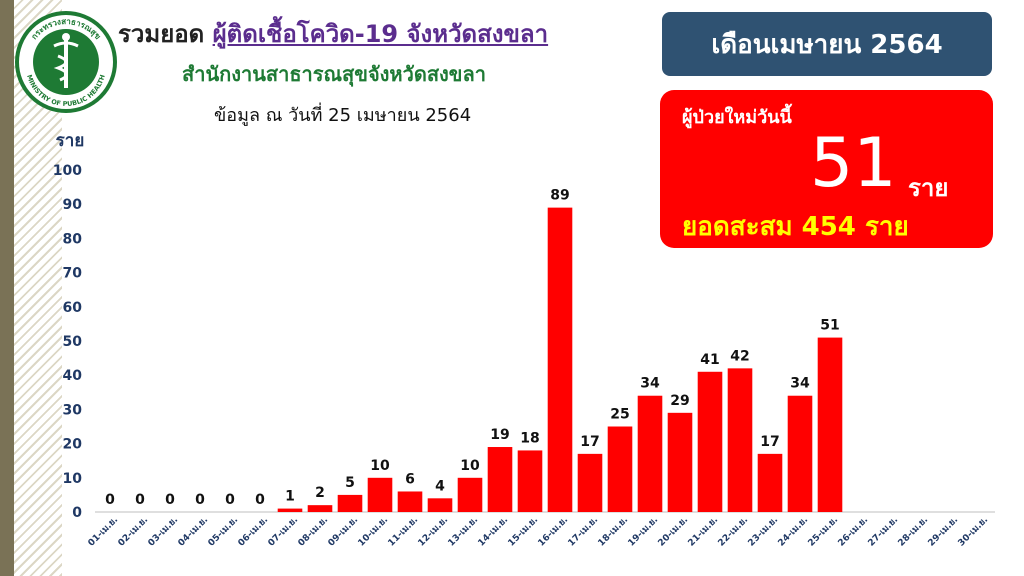 The width and height of the screenshot is (1024, 576). I want to click on x-tick-label: 11-เม.ย., so click(404, 532).